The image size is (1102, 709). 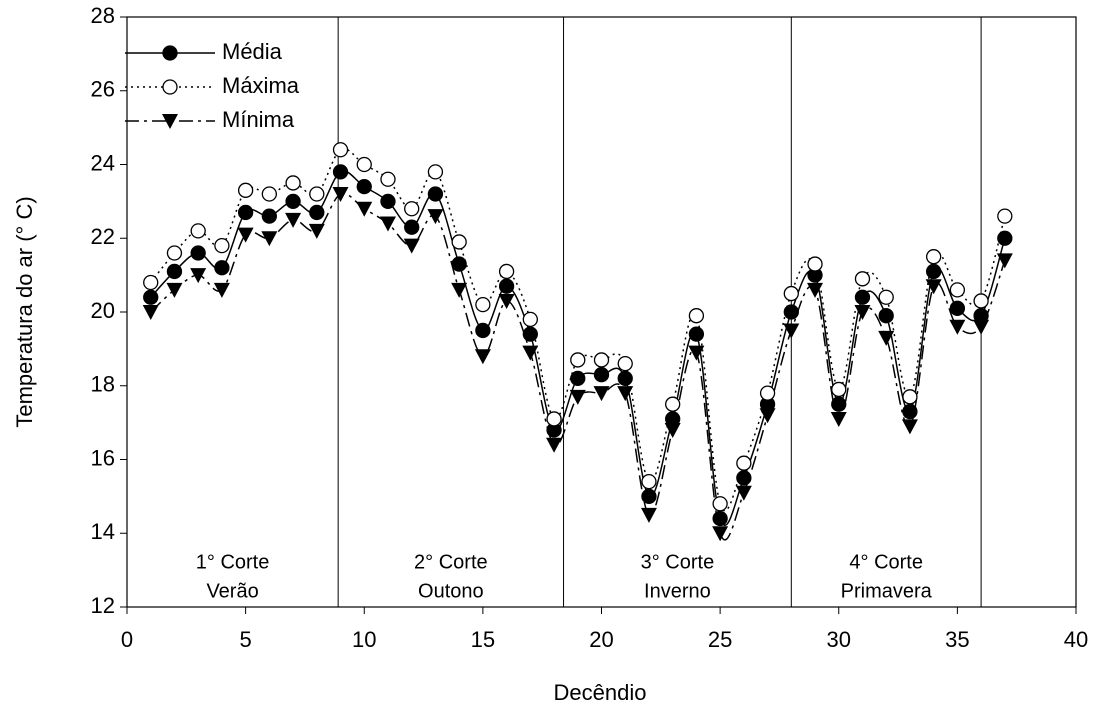 I want to click on y-tick-label: 12, so click(x=103, y=605).